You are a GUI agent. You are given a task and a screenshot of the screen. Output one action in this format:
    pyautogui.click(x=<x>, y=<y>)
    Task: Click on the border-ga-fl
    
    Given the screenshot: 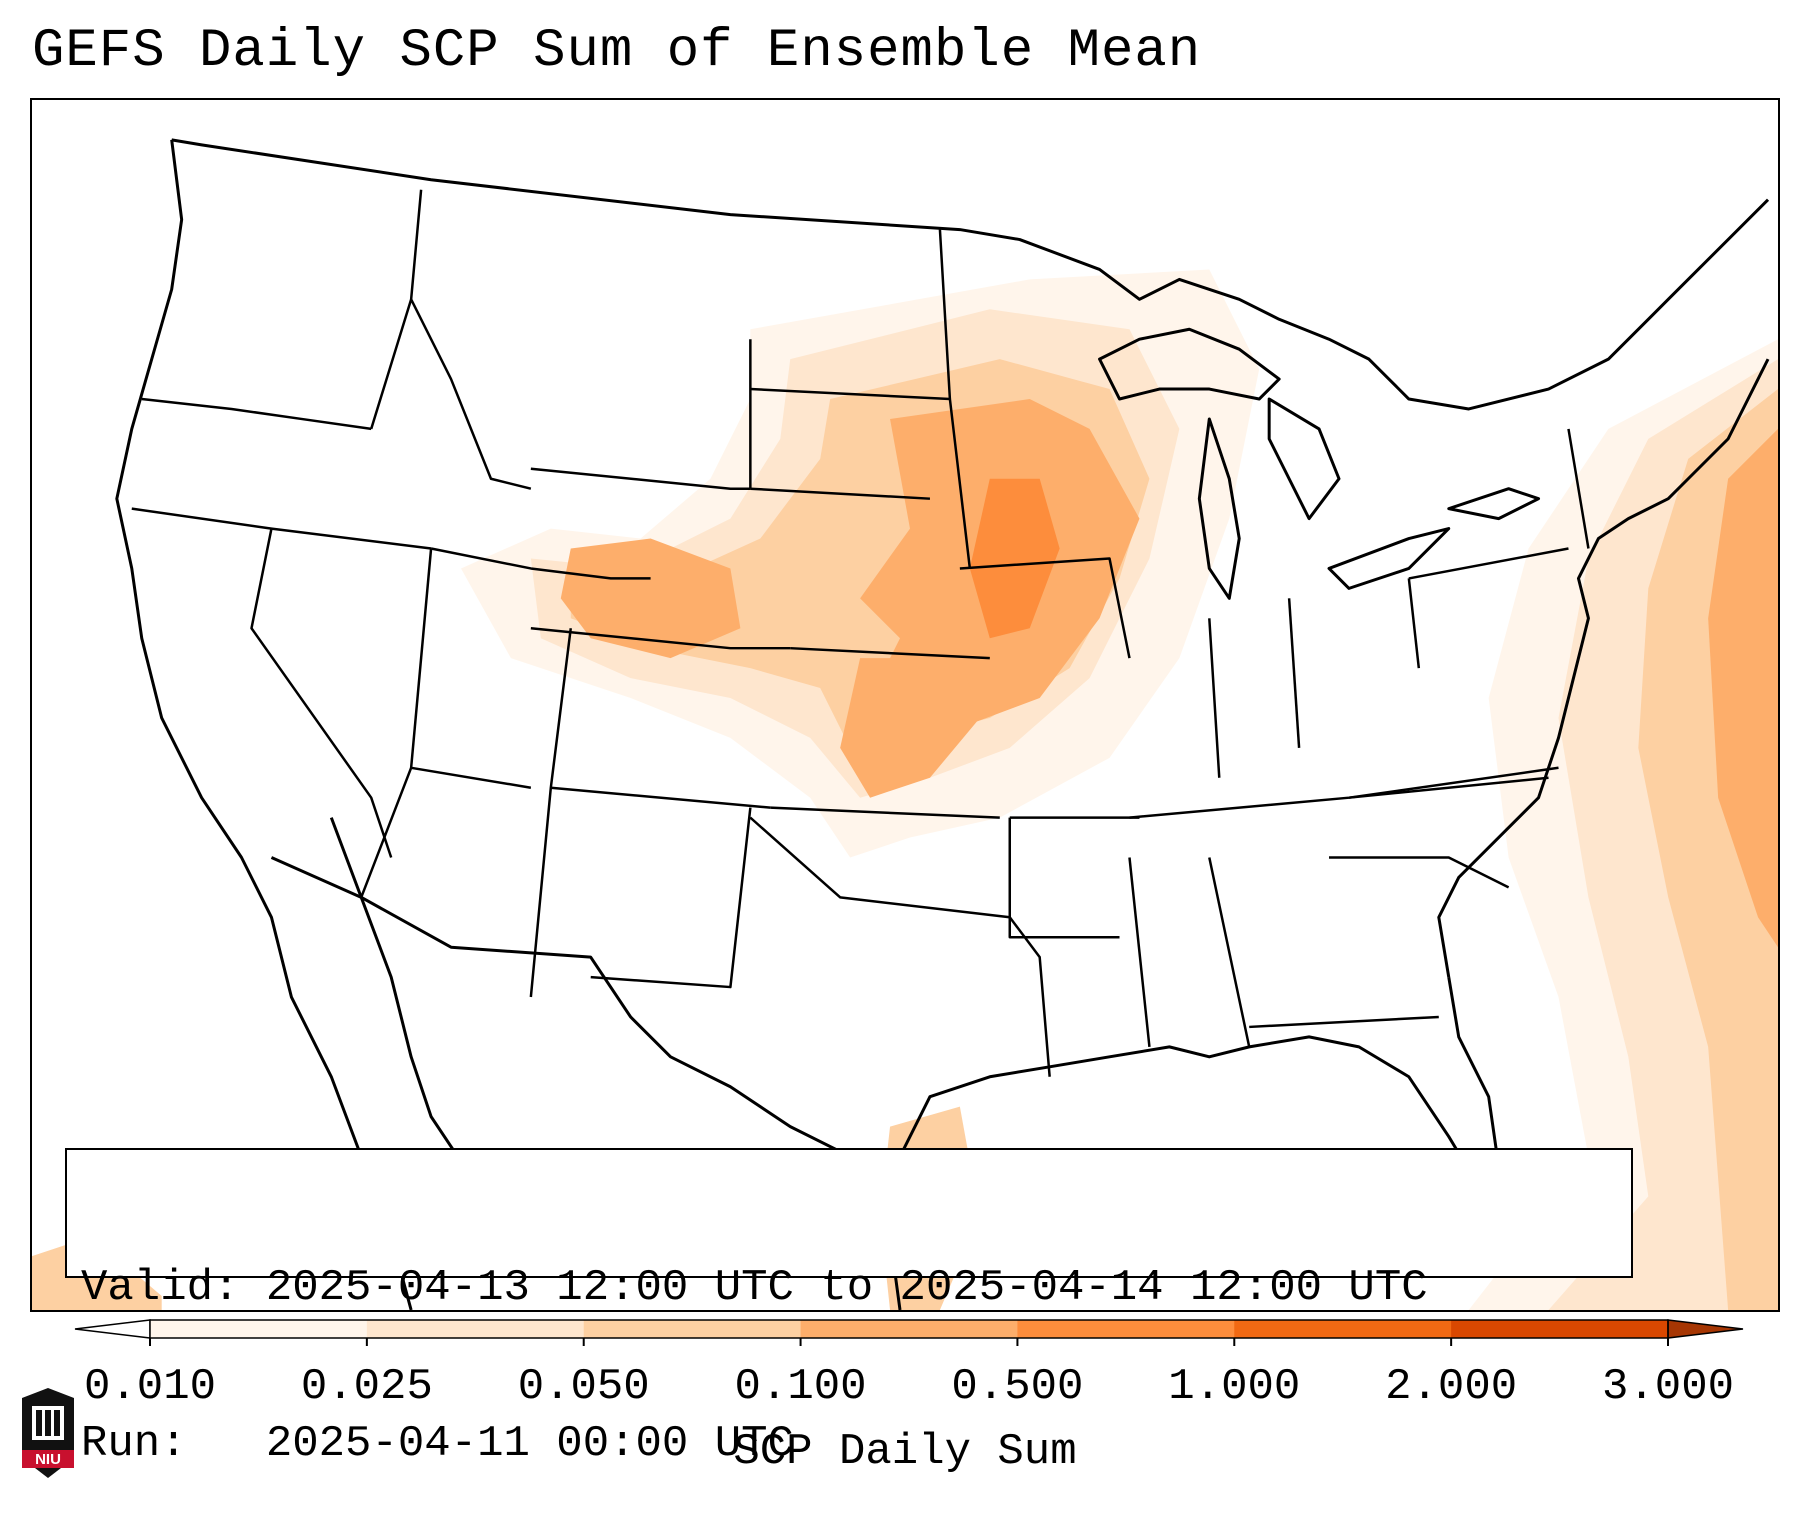 What is the action you would take?
    pyautogui.click(x=1344, y=1022)
    